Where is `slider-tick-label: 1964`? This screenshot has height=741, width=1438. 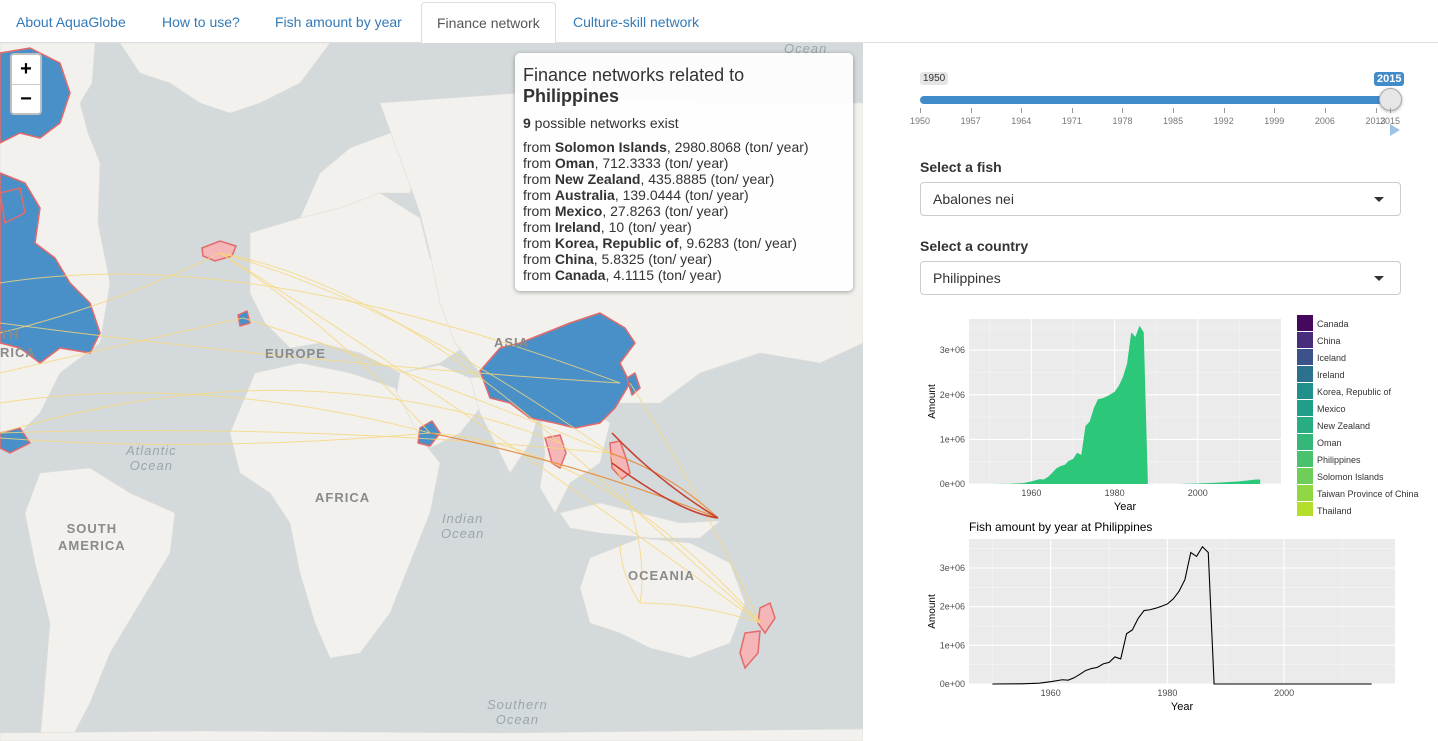
slider-tick-label: 1964 is located at coordinates (1021, 121).